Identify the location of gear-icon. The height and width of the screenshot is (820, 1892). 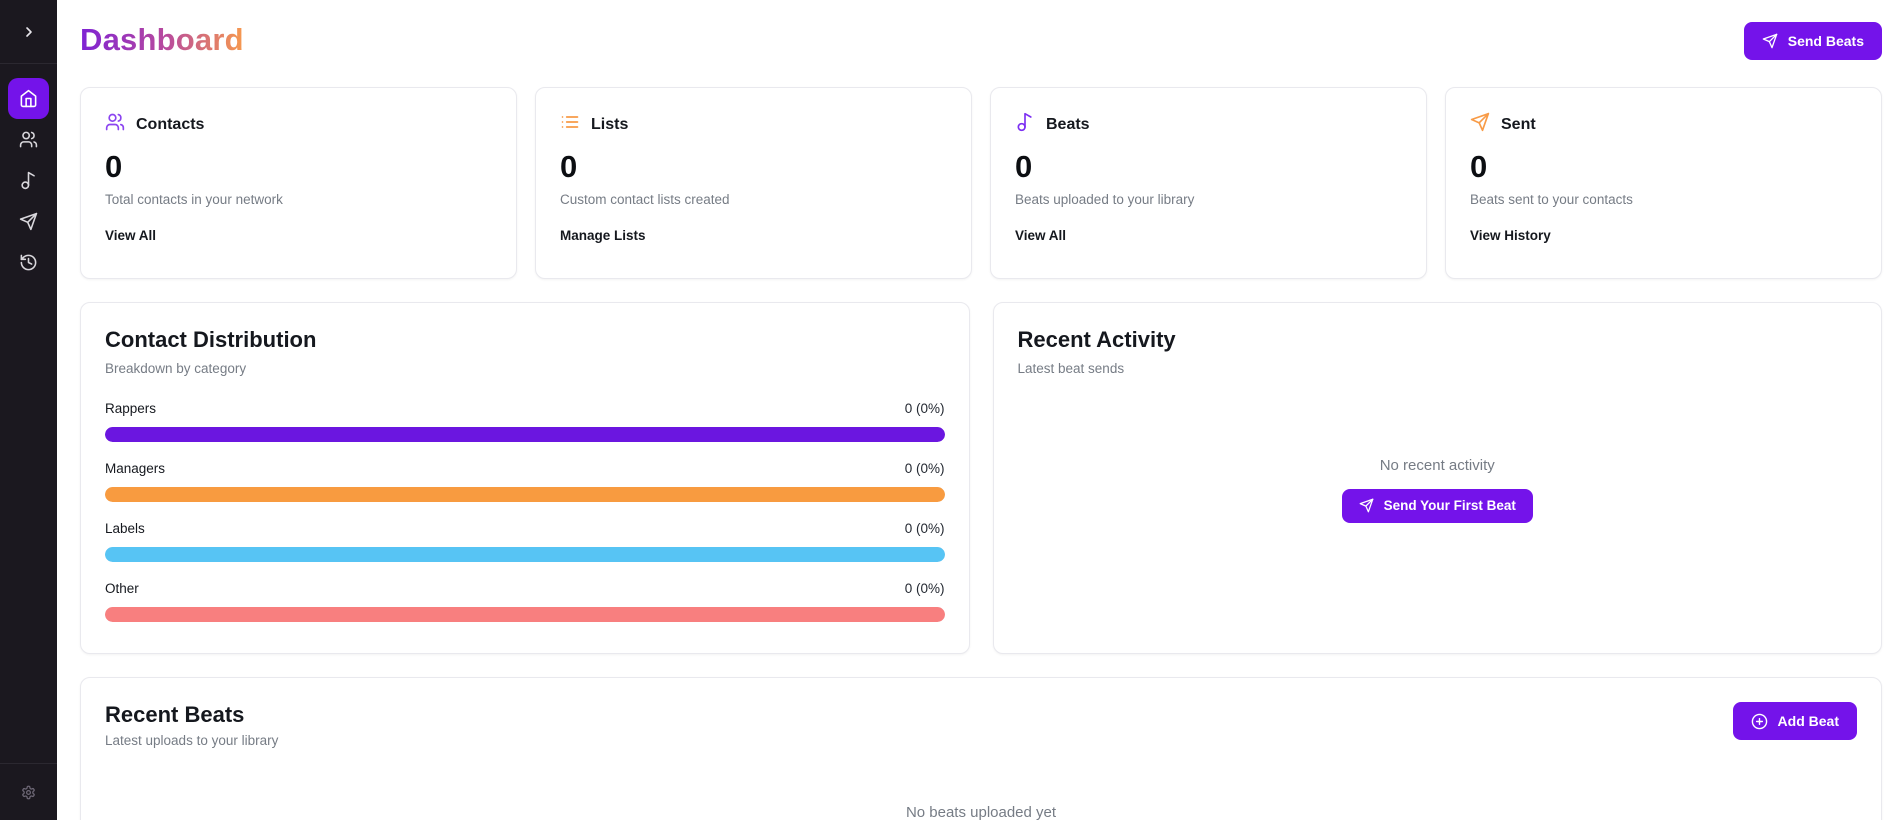
(28, 792).